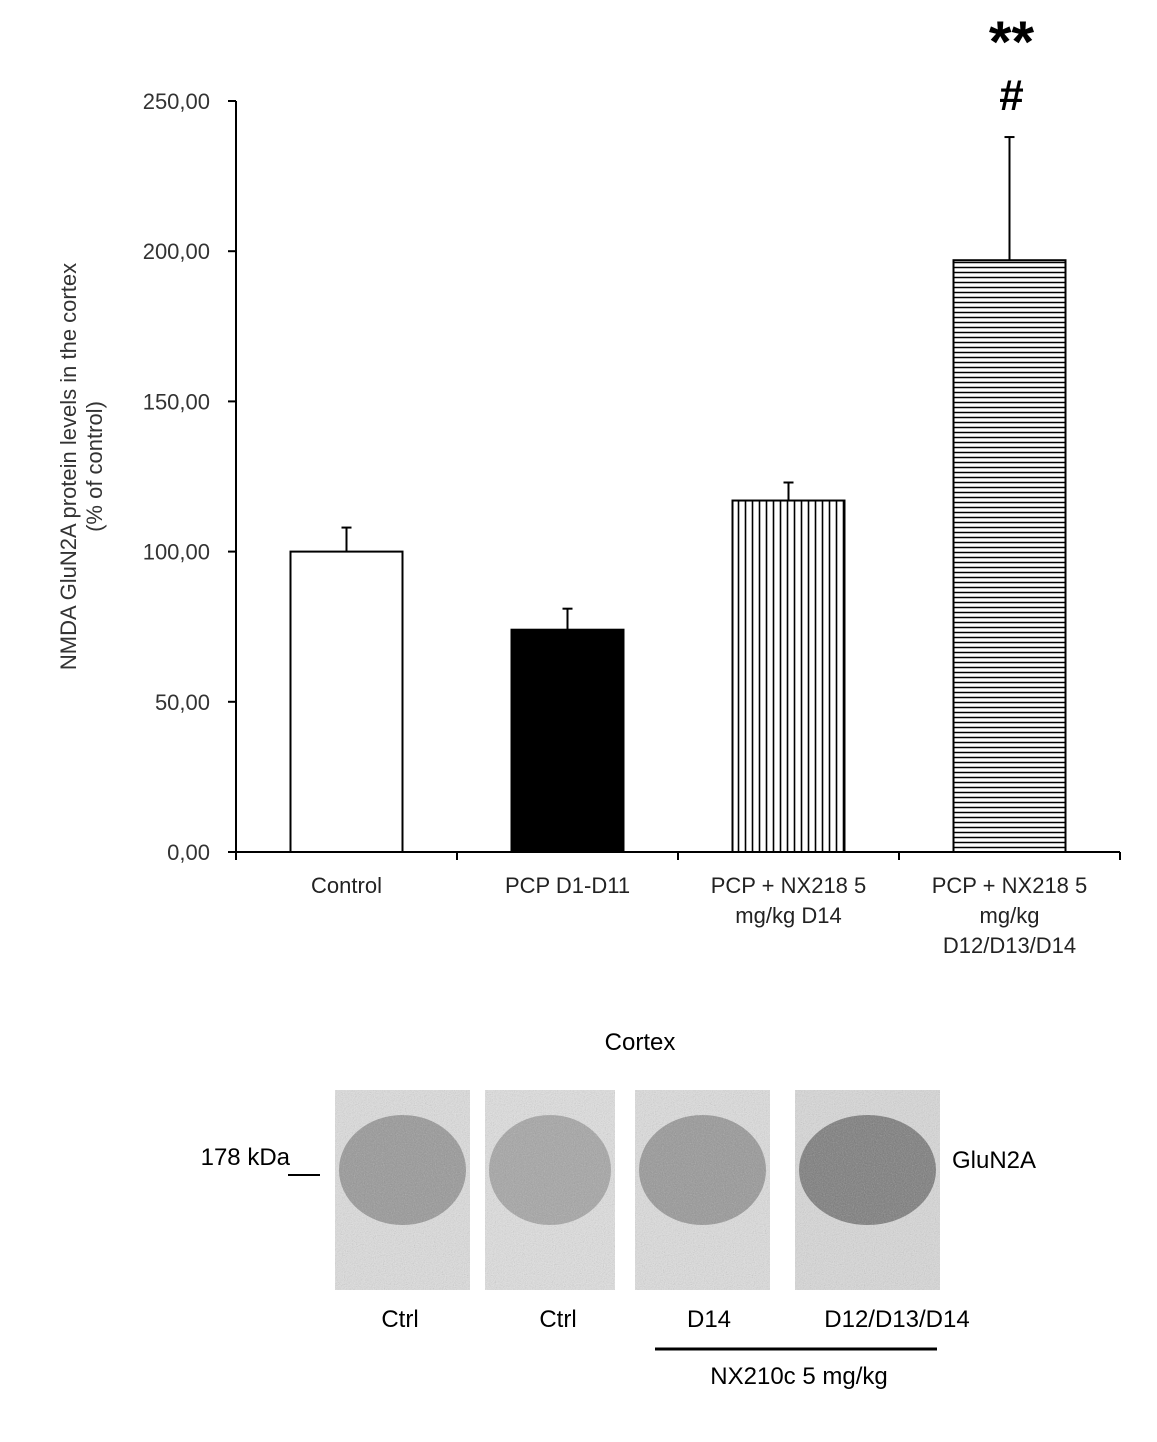  Describe the element at coordinates (246, 1157) in the screenshot. I see `marker-label: 178 kDa` at that location.